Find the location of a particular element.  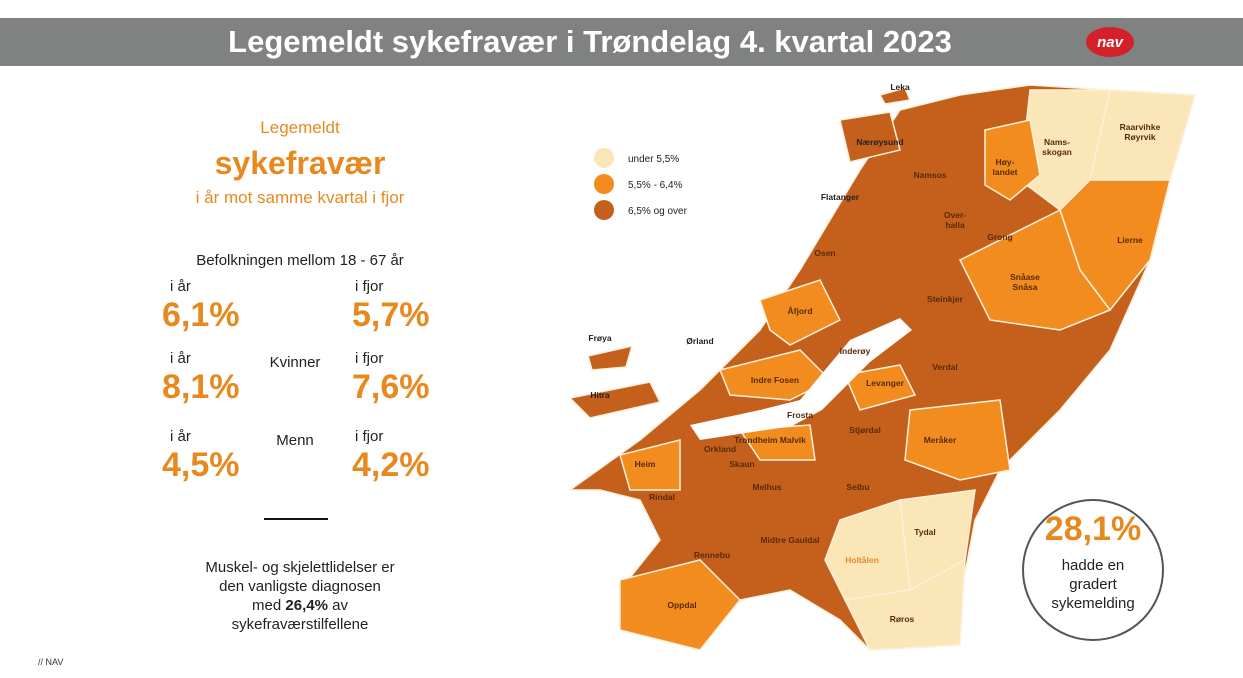

logo: nav is located at coordinates (1110, 42).